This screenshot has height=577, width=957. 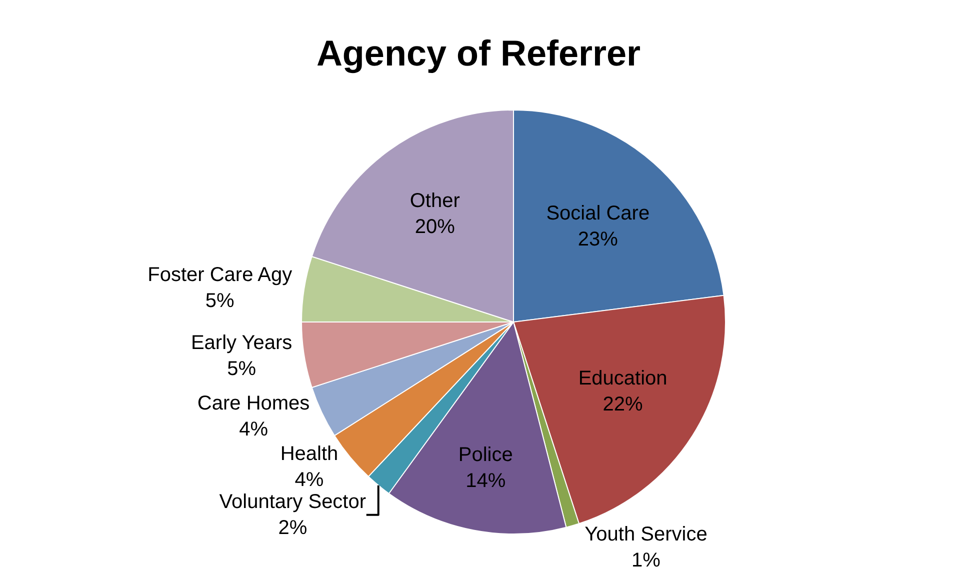 What do you see at coordinates (486, 481) in the screenshot?
I see `data-label: 14%` at bounding box center [486, 481].